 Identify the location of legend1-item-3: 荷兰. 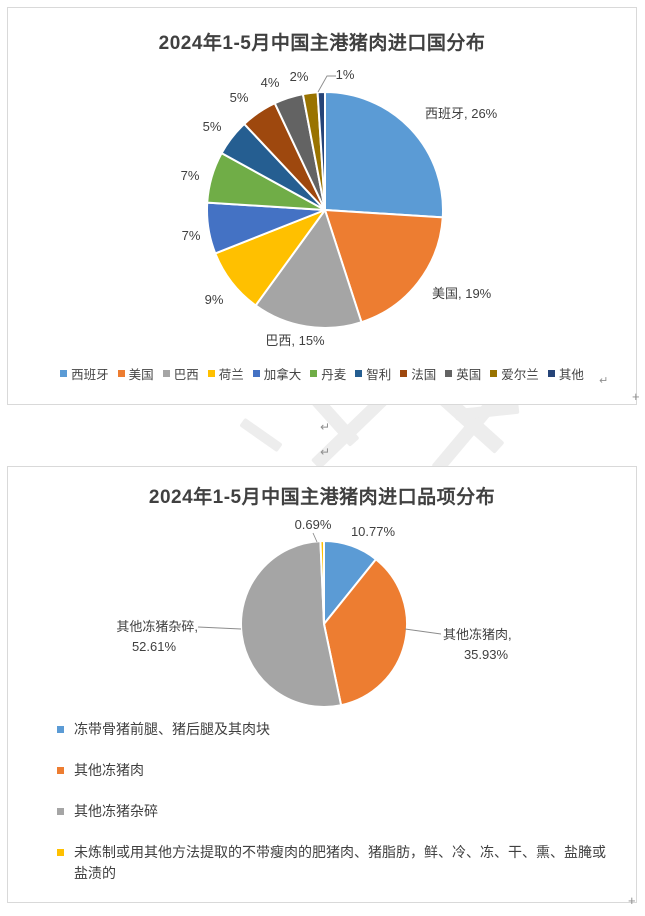
(225, 373).